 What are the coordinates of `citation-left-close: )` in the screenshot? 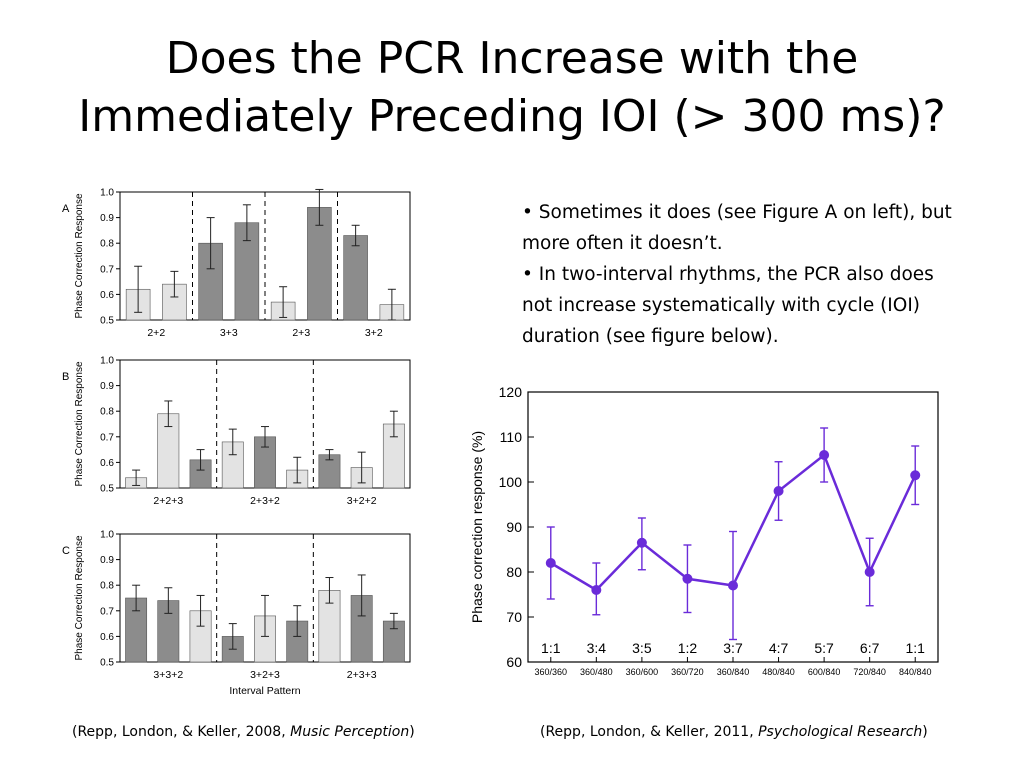 It's located at (412, 732).